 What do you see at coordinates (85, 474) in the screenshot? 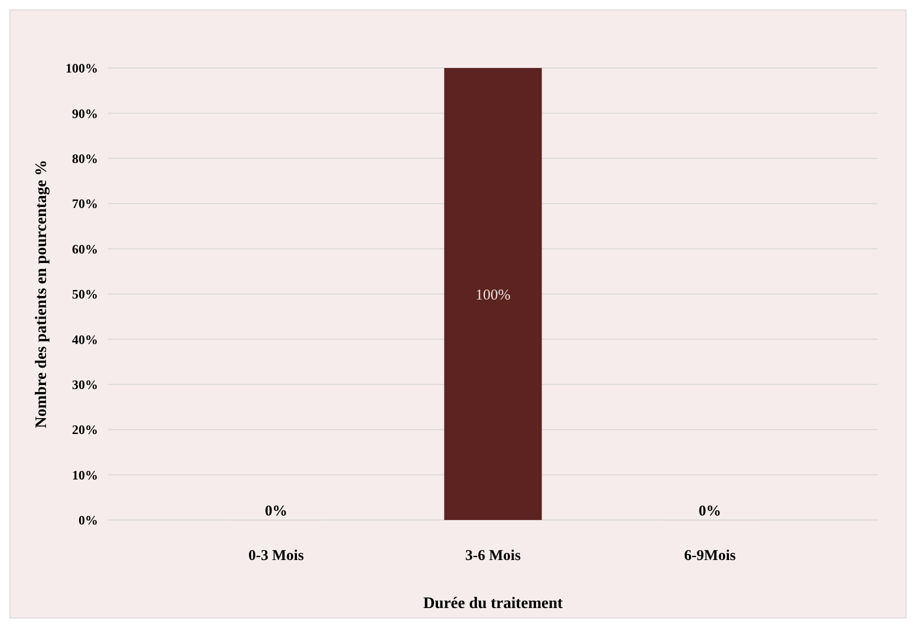
I see `y-tick-label: 10%` at bounding box center [85, 474].